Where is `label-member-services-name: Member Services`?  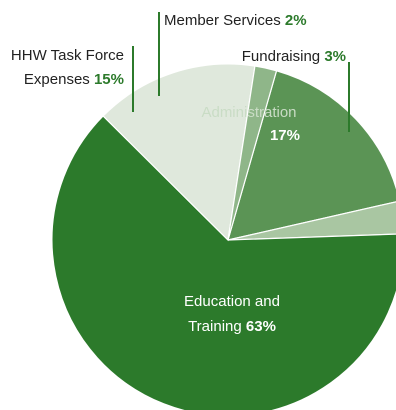
label-member-services-name: Member Services is located at coordinates (224, 20).